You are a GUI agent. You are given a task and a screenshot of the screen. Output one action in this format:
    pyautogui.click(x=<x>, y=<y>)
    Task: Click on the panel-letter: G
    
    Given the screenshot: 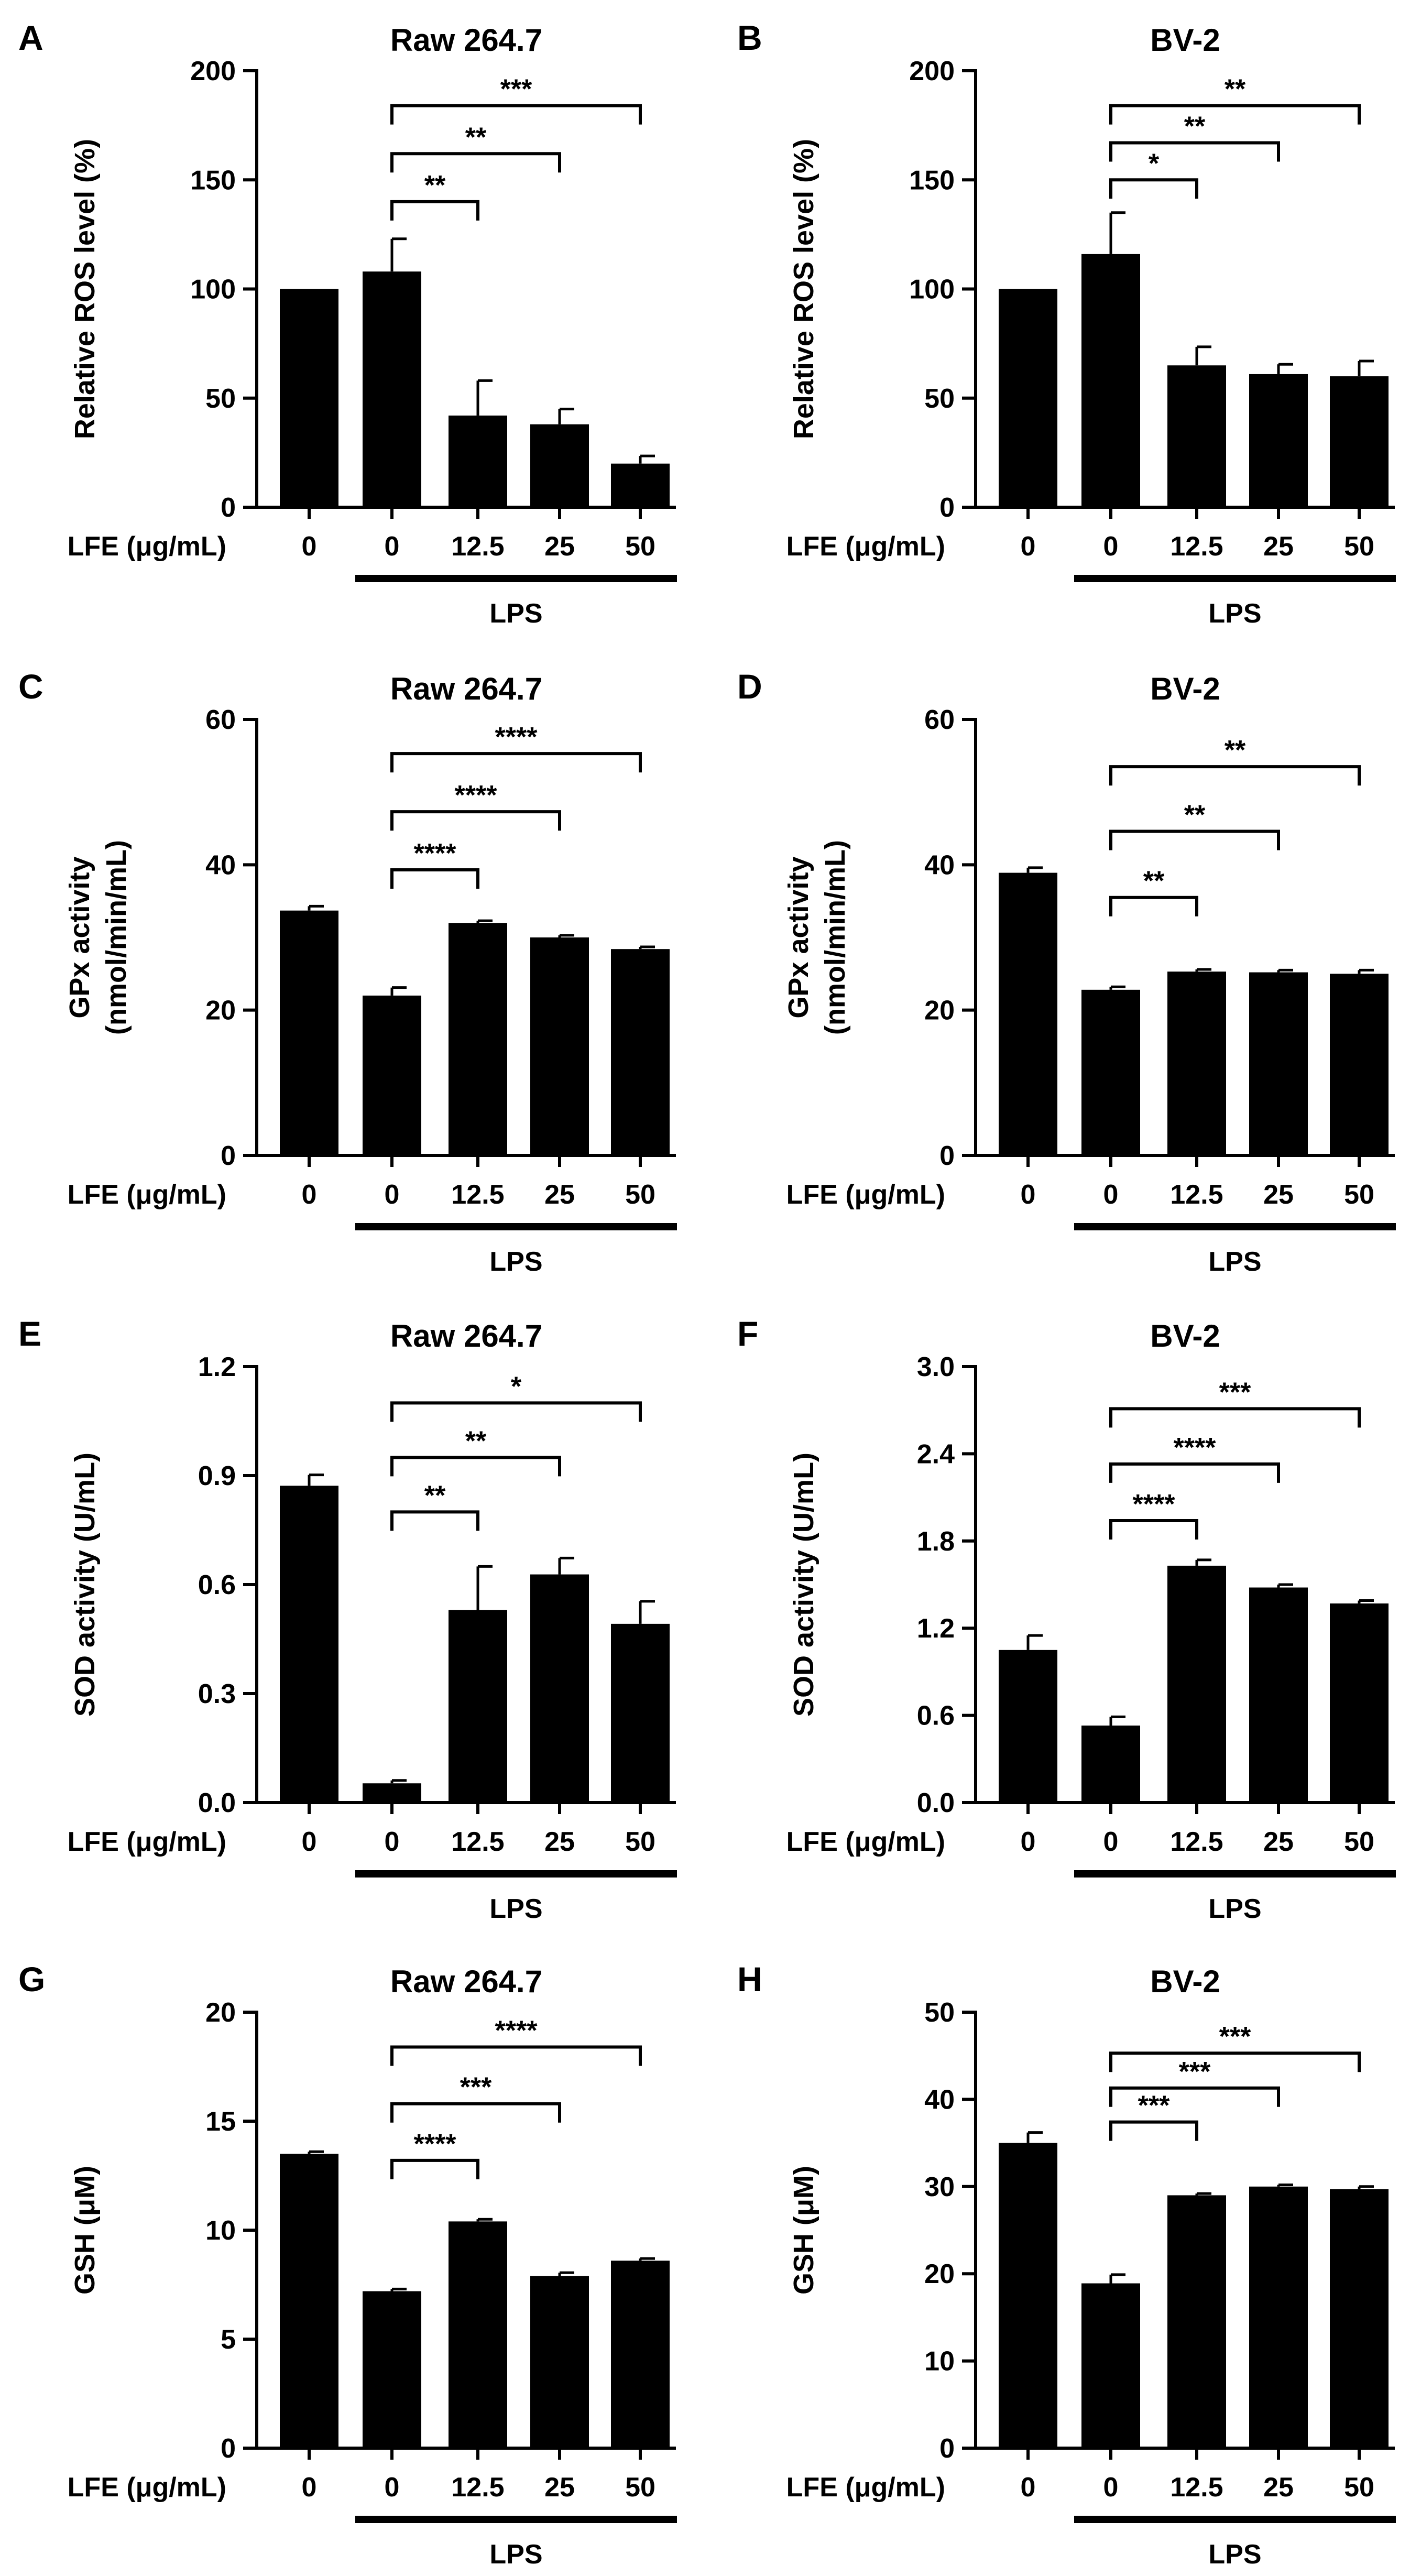 What is the action you would take?
    pyautogui.click(x=31, y=1980)
    